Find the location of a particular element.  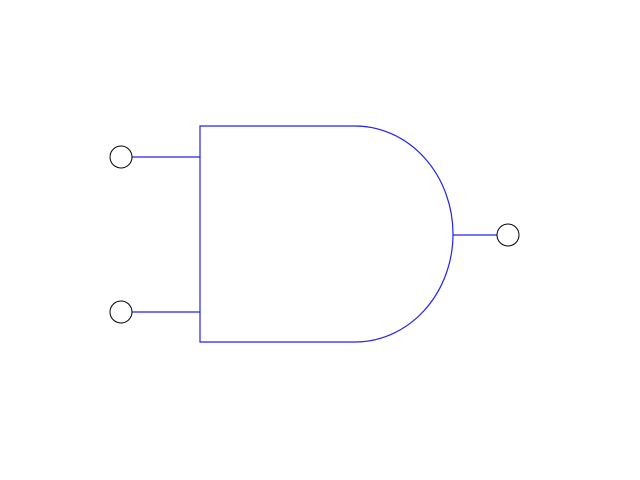

input-a-terminal is located at coordinates (121, 157).